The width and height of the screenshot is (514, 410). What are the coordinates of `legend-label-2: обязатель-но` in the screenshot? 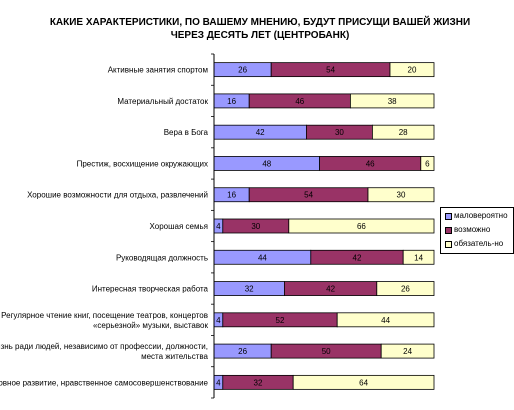 It's located at (479, 243).